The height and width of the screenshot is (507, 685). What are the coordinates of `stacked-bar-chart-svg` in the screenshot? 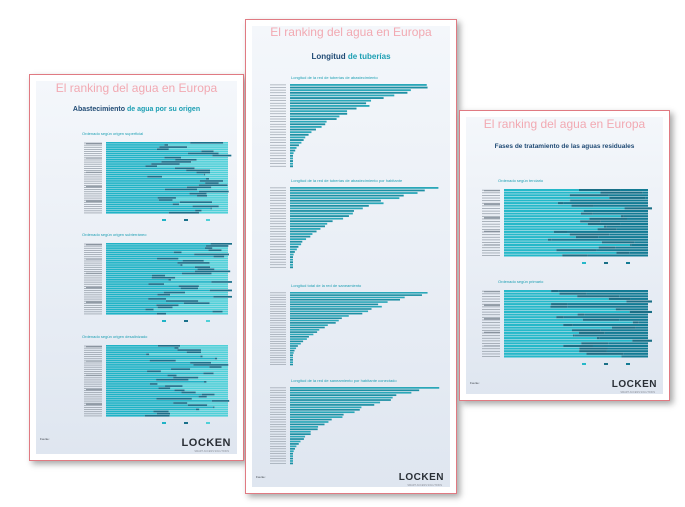 It's located at (158, 282).